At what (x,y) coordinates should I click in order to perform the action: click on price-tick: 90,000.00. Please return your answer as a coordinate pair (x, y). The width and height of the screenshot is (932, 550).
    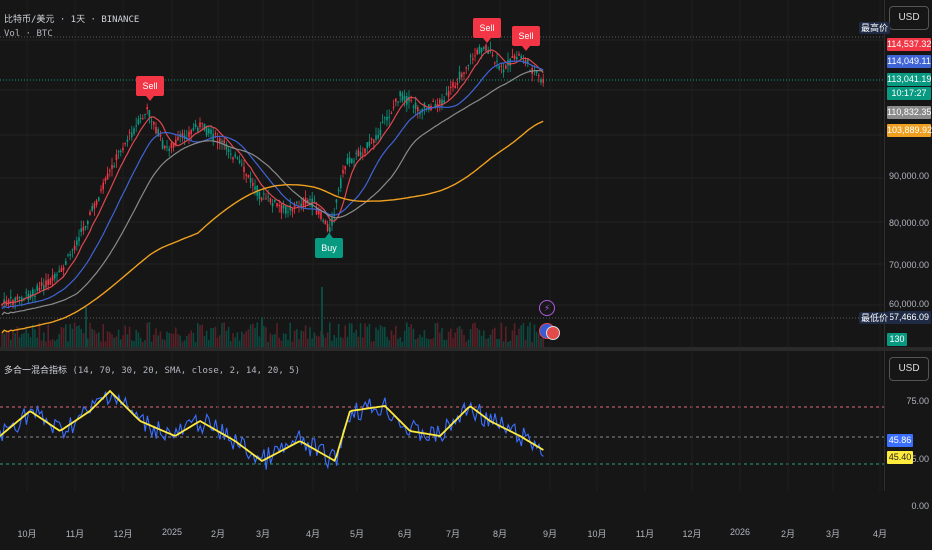
    Looking at the image, I should click on (908, 176).